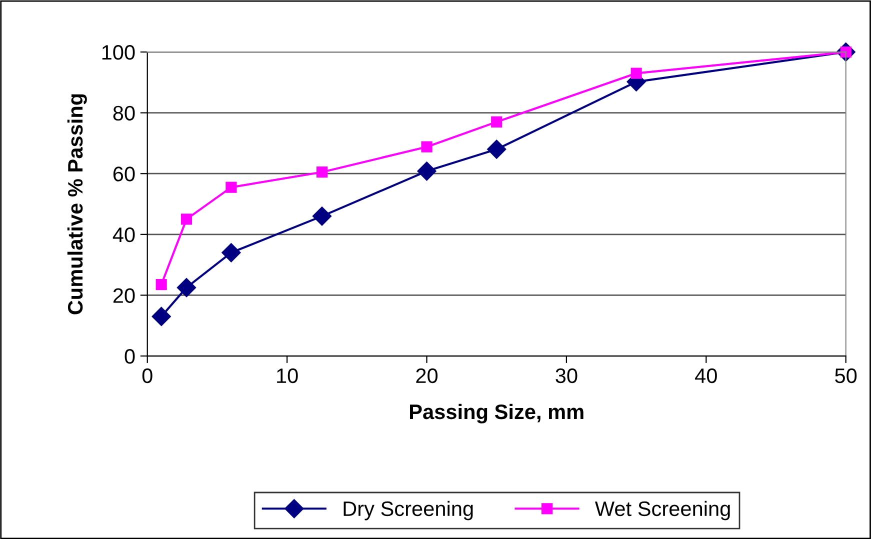 The width and height of the screenshot is (872, 539). What do you see at coordinates (662, 510) in the screenshot?
I see `legend-label: Wet Screening` at bounding box center [662, 510].